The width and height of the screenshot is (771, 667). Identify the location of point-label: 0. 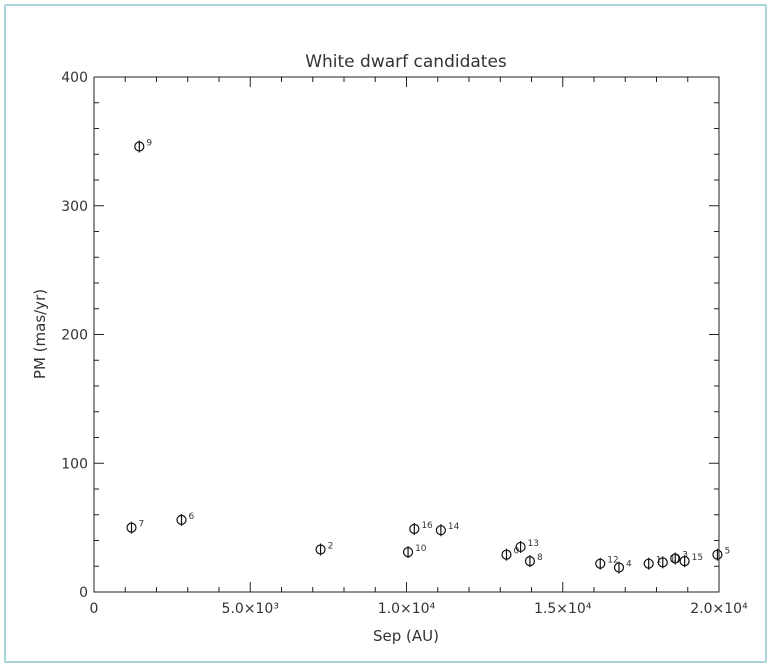
(517, 552).